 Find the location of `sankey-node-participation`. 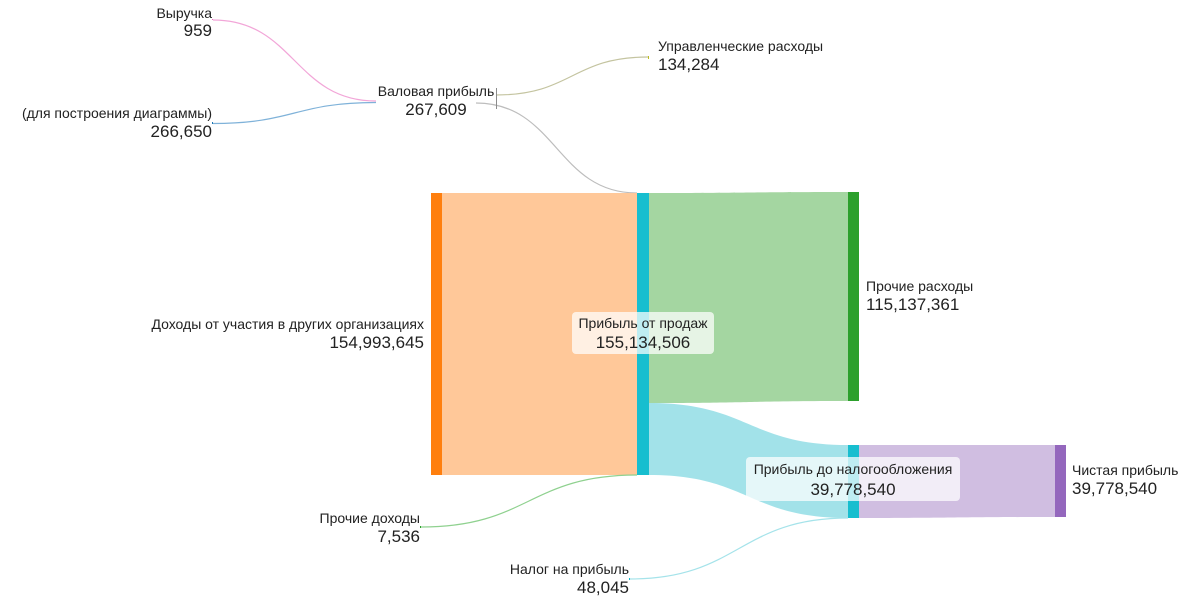

sankey-node-participation is located at coordinates (436, 334).